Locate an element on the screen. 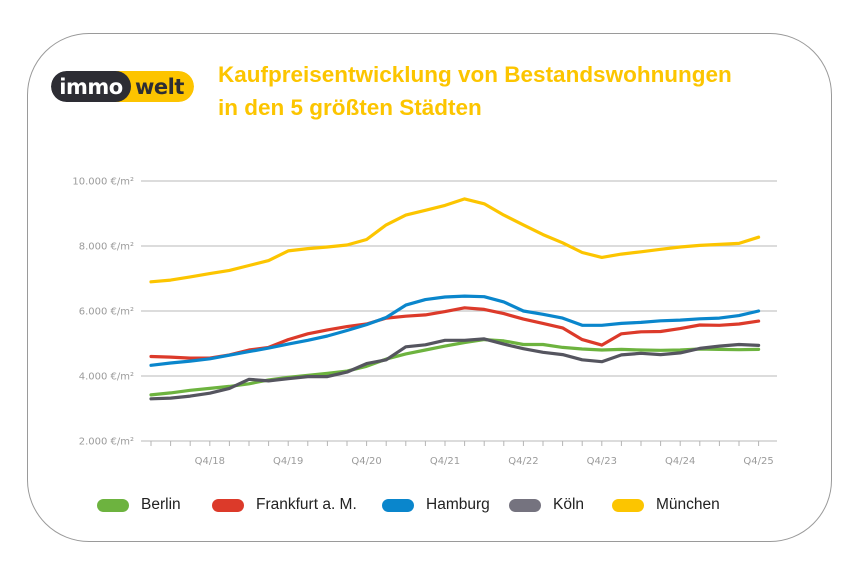 This screenshot has height=572, width=866. legend-item: Hamburg is located at coordinates (436, 505).